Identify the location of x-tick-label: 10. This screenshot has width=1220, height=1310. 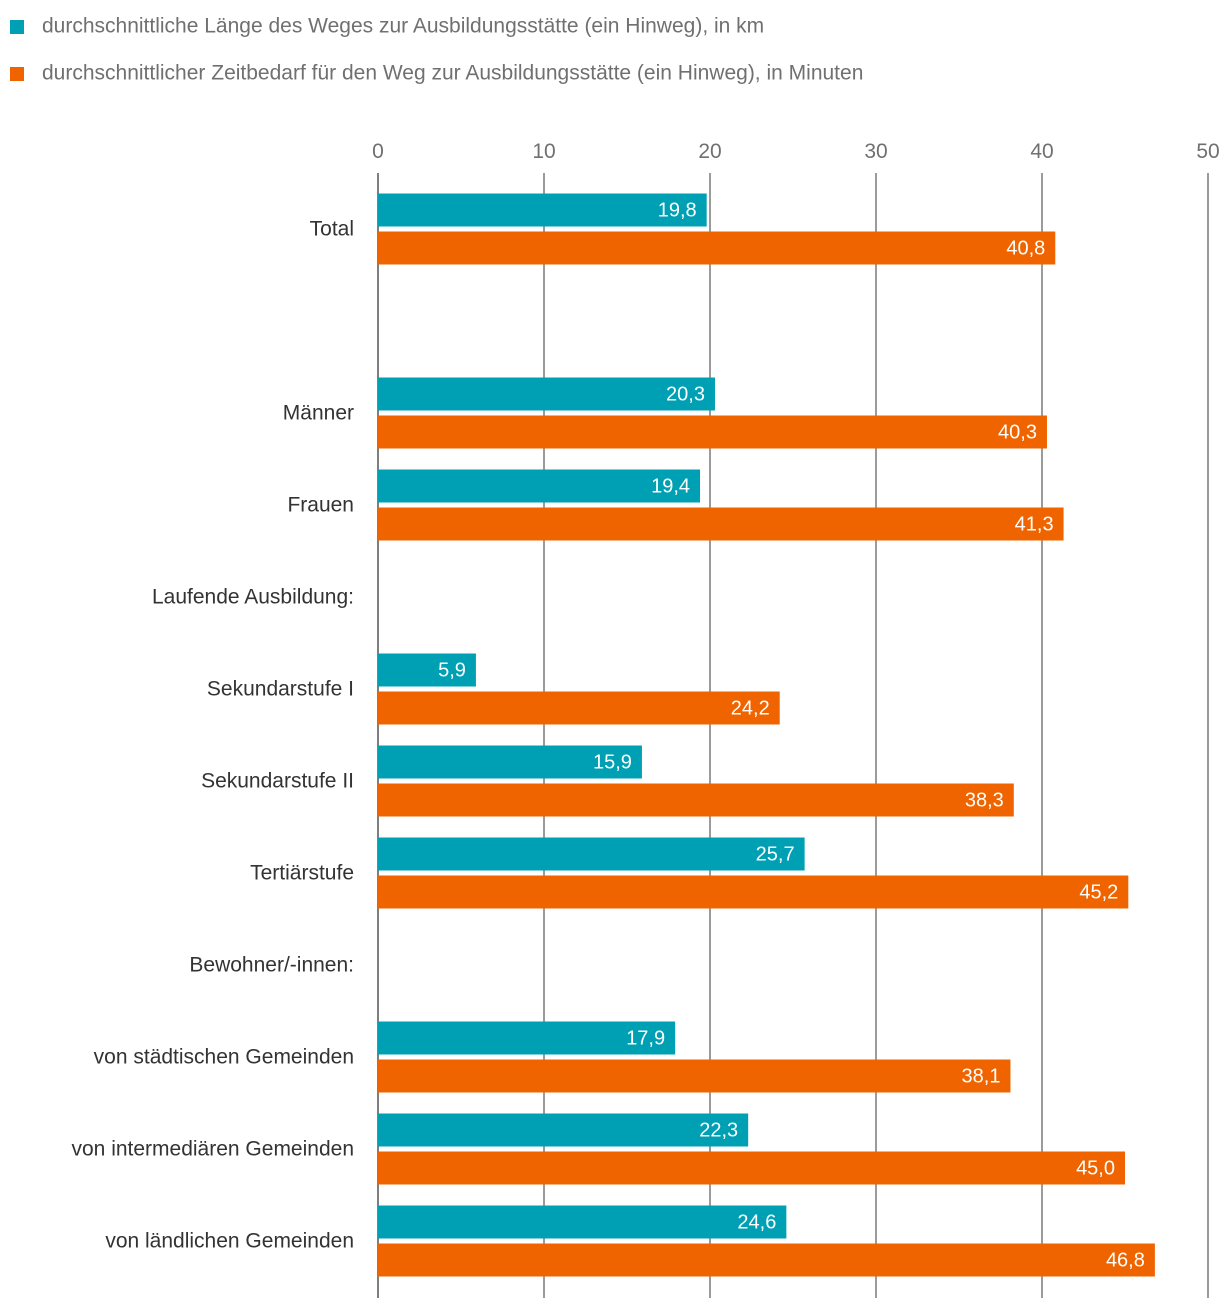
(543, 151).